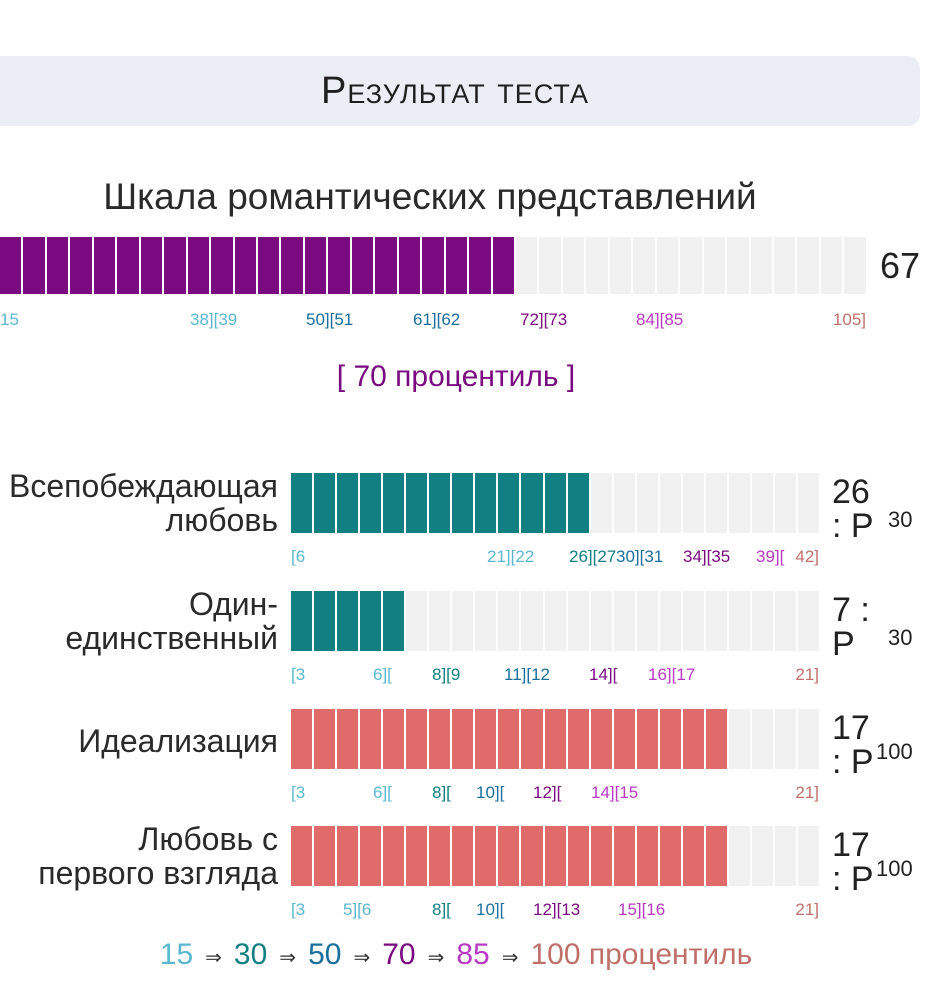  Describe the element at coordinates (446, 674) in the screenshot. I see `scale-tick: 8][9` at that location.